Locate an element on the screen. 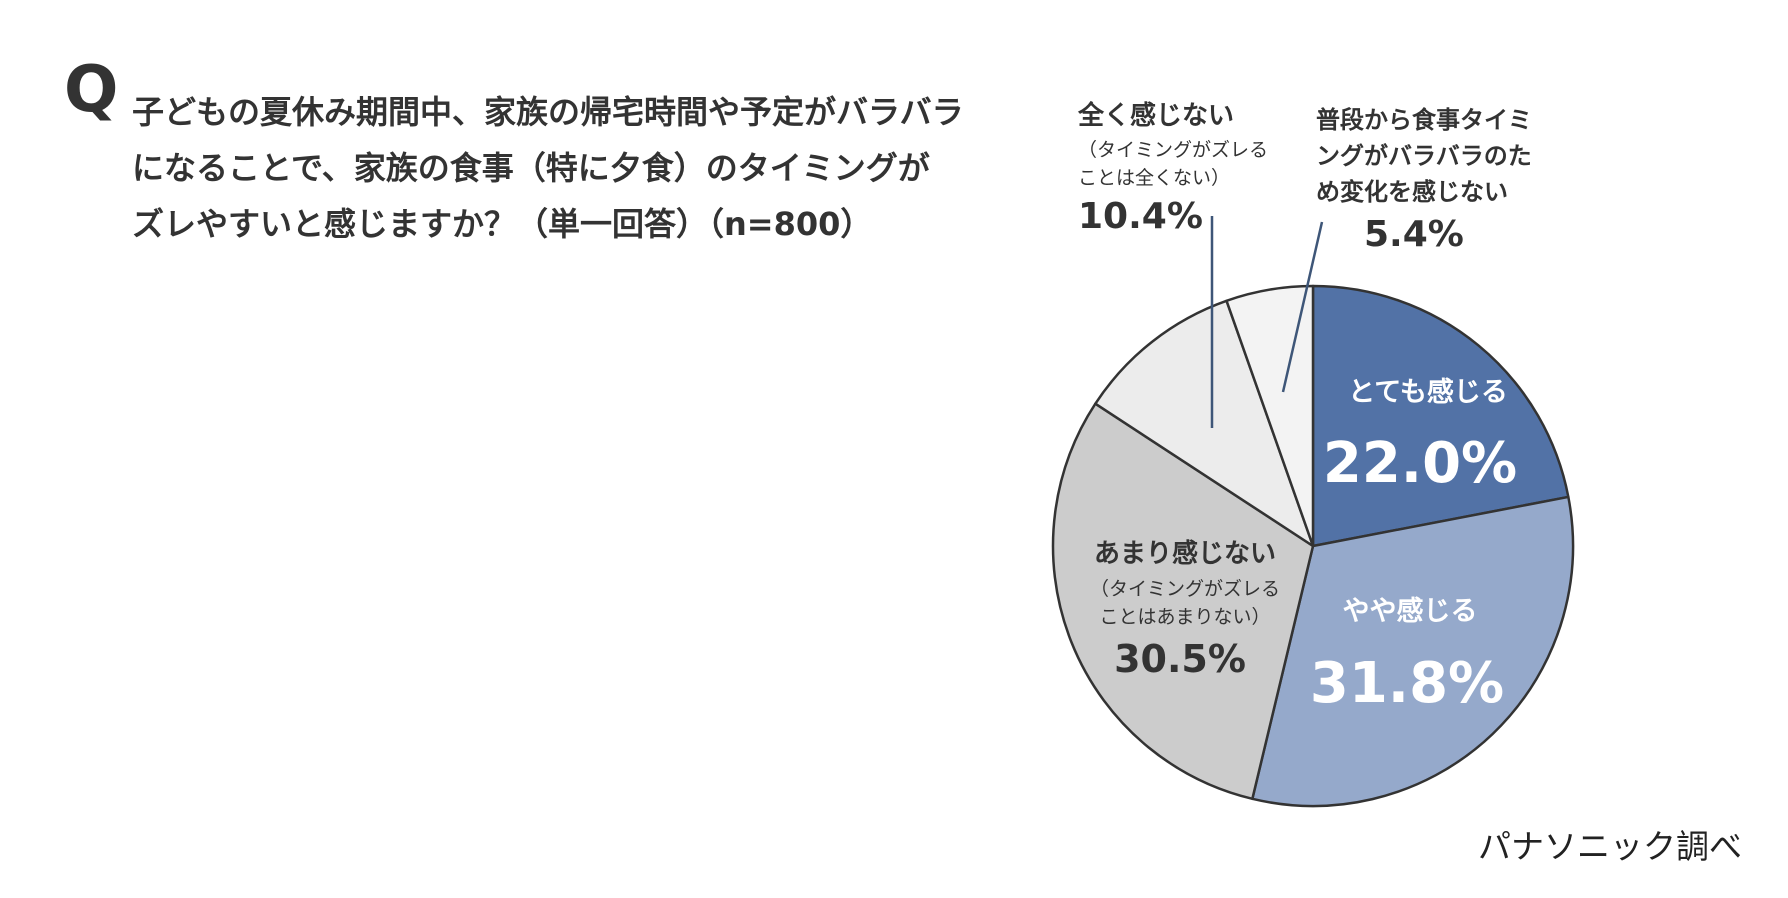 This screenshot has height=898, width=1788. slice-label-notmuch: あまり感じない is located at coordinates (1185, 554).